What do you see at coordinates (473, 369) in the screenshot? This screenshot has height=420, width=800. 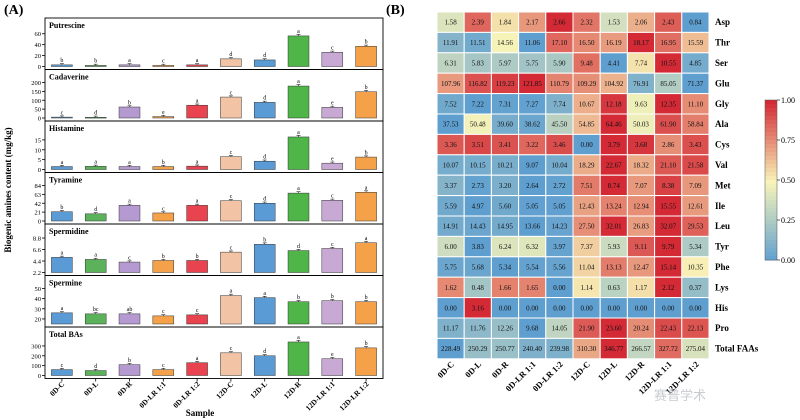 I see `heatmap-column-label: 0D-L` at bounding box center [473, 369].